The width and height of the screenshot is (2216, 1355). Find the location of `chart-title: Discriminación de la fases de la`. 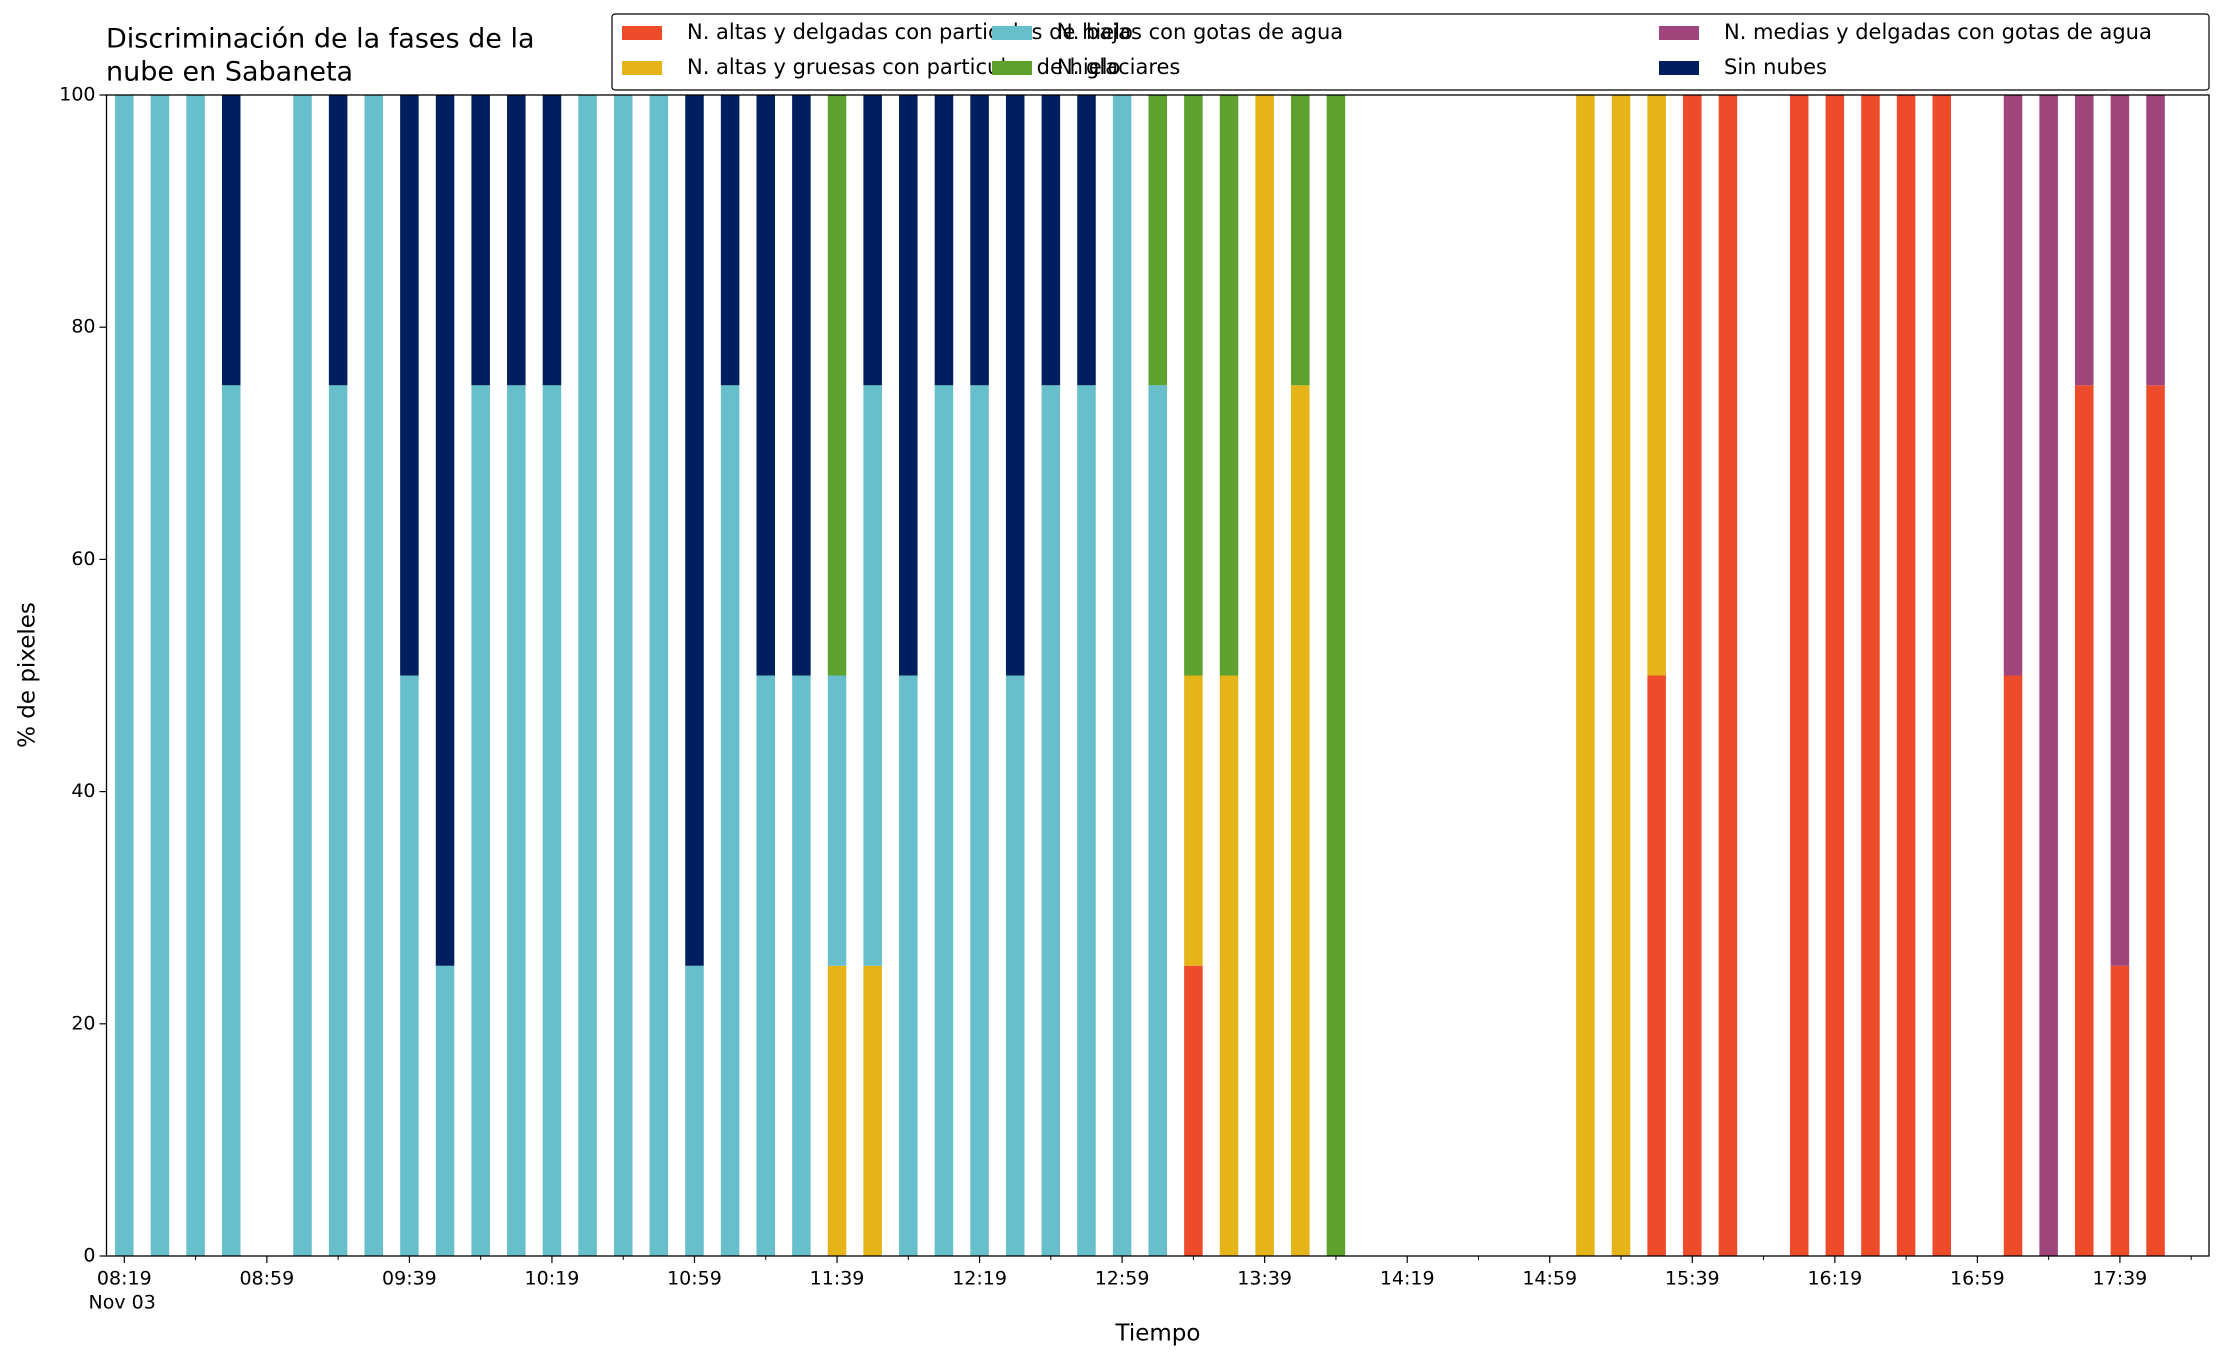

chart-title: Discriminación de la fases de la is located at coordinates (320, 39).